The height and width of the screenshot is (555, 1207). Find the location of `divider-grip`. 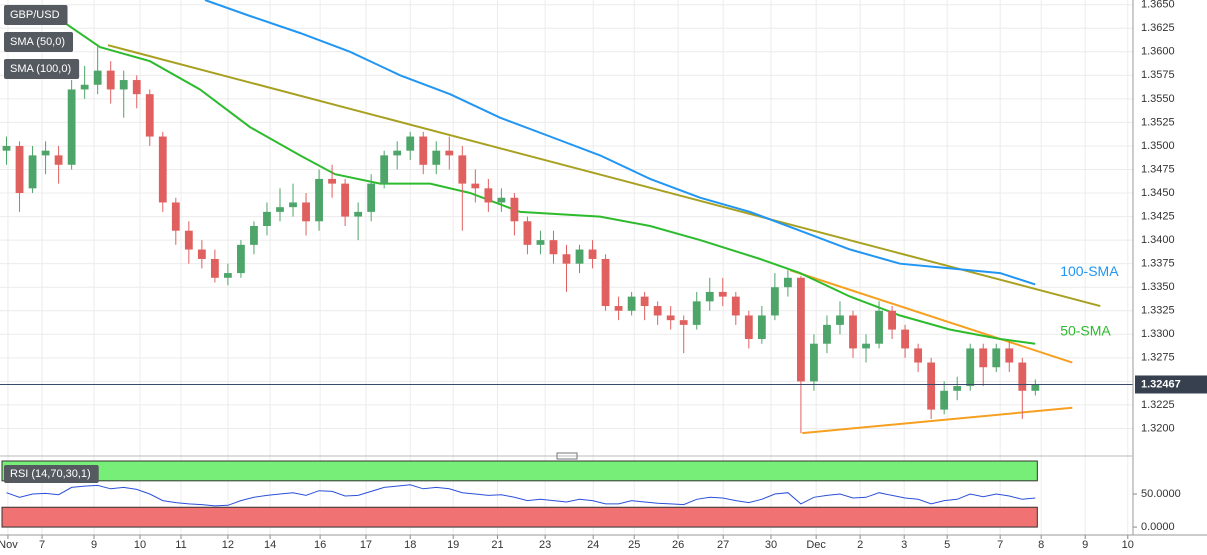

divider-grip is located at coordinates (567, 456).